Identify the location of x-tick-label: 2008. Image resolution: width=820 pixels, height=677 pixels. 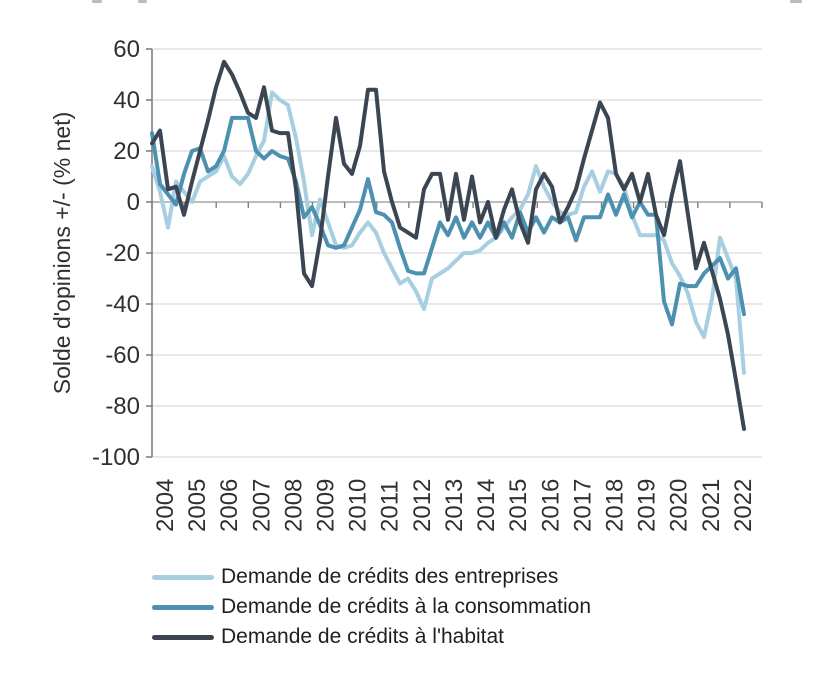
(293, 505).